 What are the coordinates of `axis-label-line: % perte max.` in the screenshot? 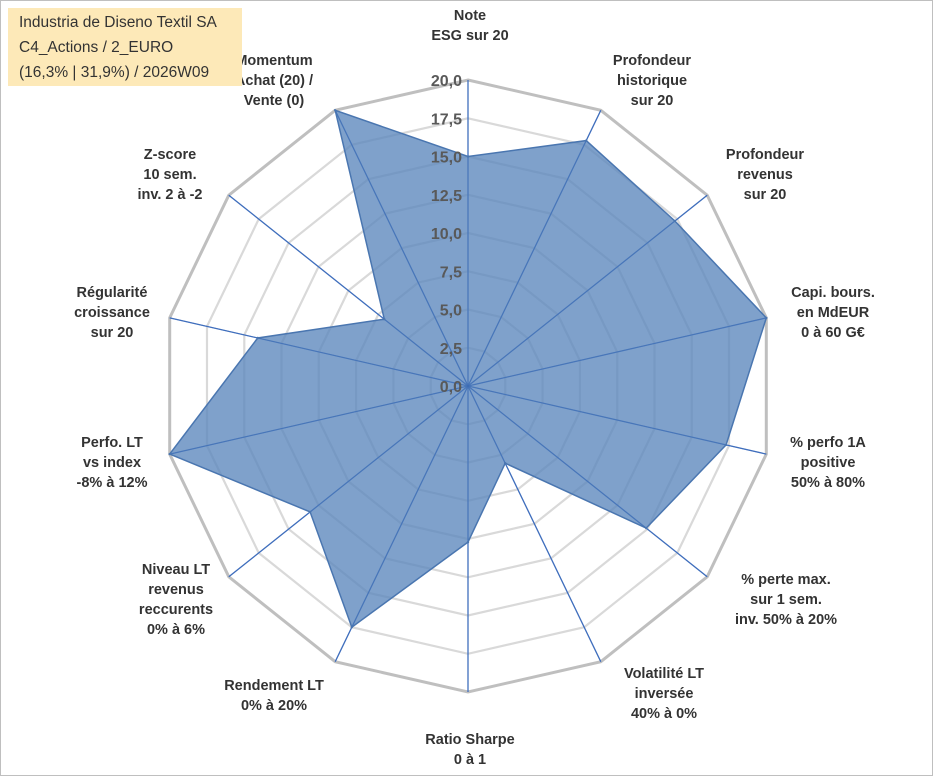 It's located at (785, 580).